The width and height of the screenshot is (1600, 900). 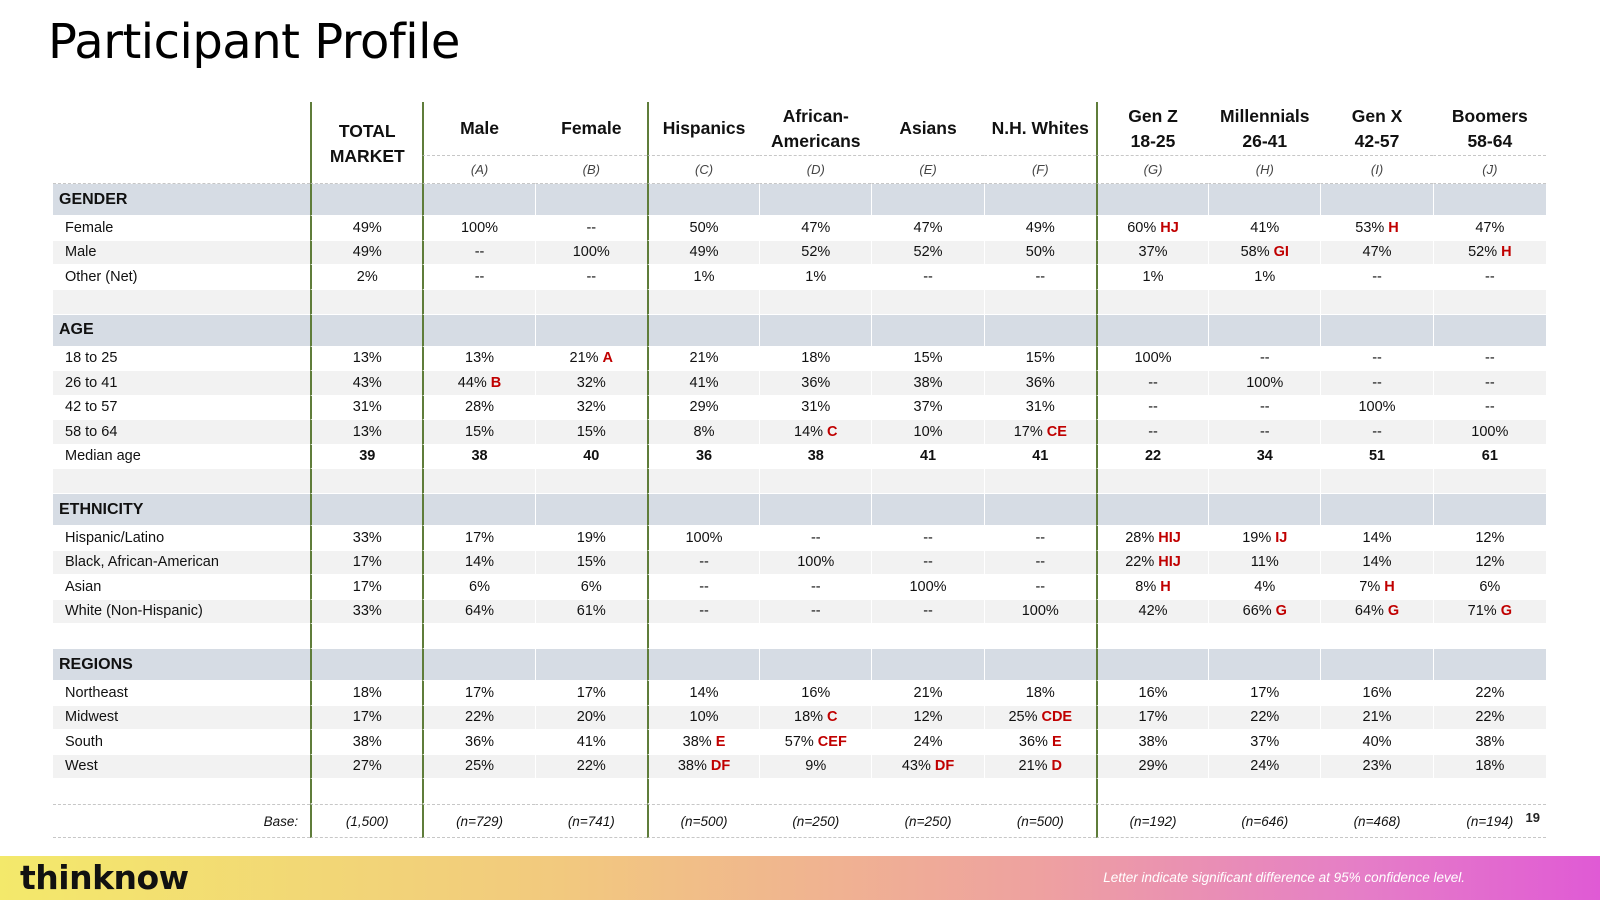 I want to click on significance-letters: C, so click(x=832, y=717).